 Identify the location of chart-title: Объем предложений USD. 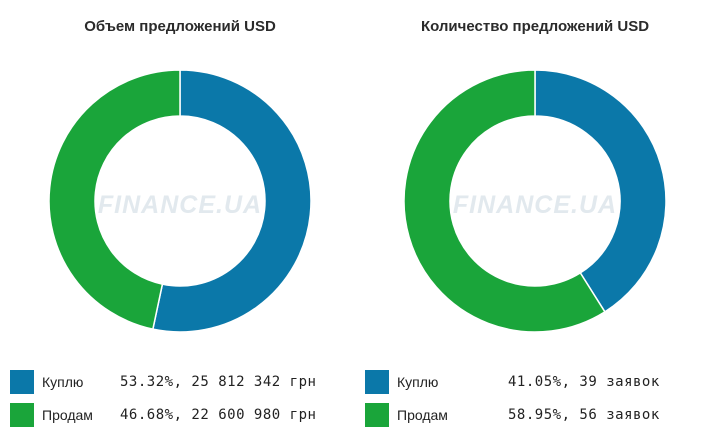
(180, 26).